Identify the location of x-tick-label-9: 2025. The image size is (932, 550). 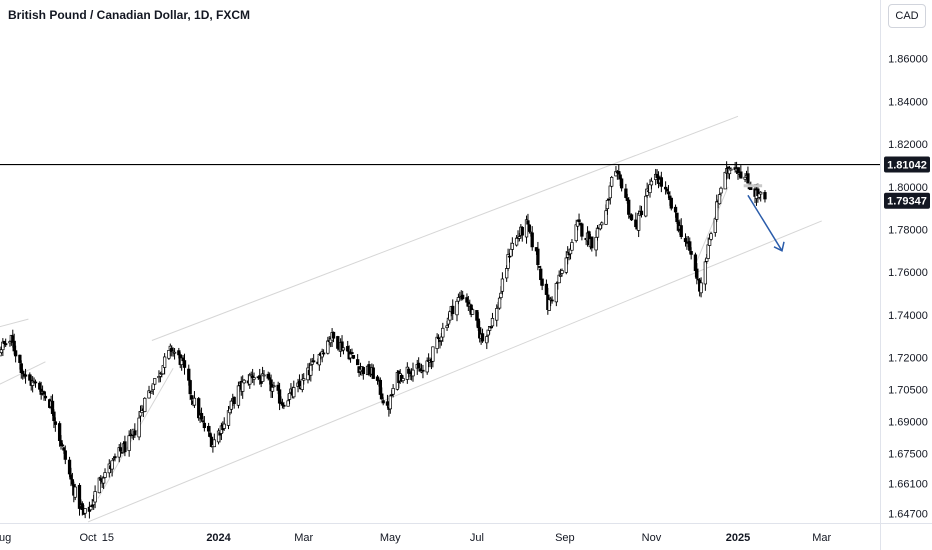
(738, 538).